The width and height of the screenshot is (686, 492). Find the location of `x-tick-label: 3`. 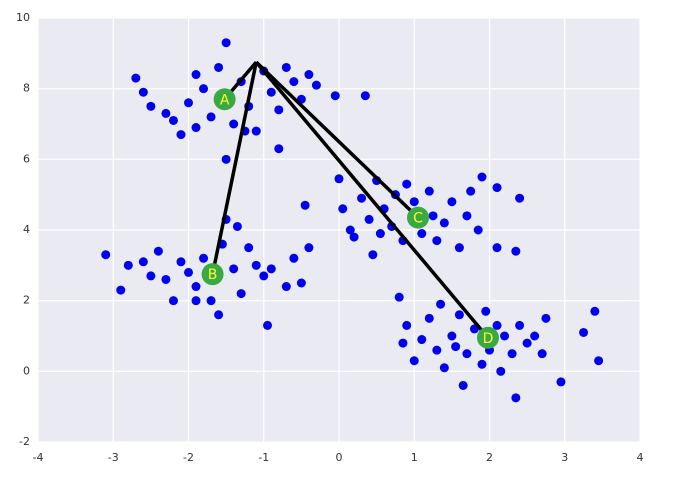

x-tick-label: 3 is located at coordinates (564, 457).